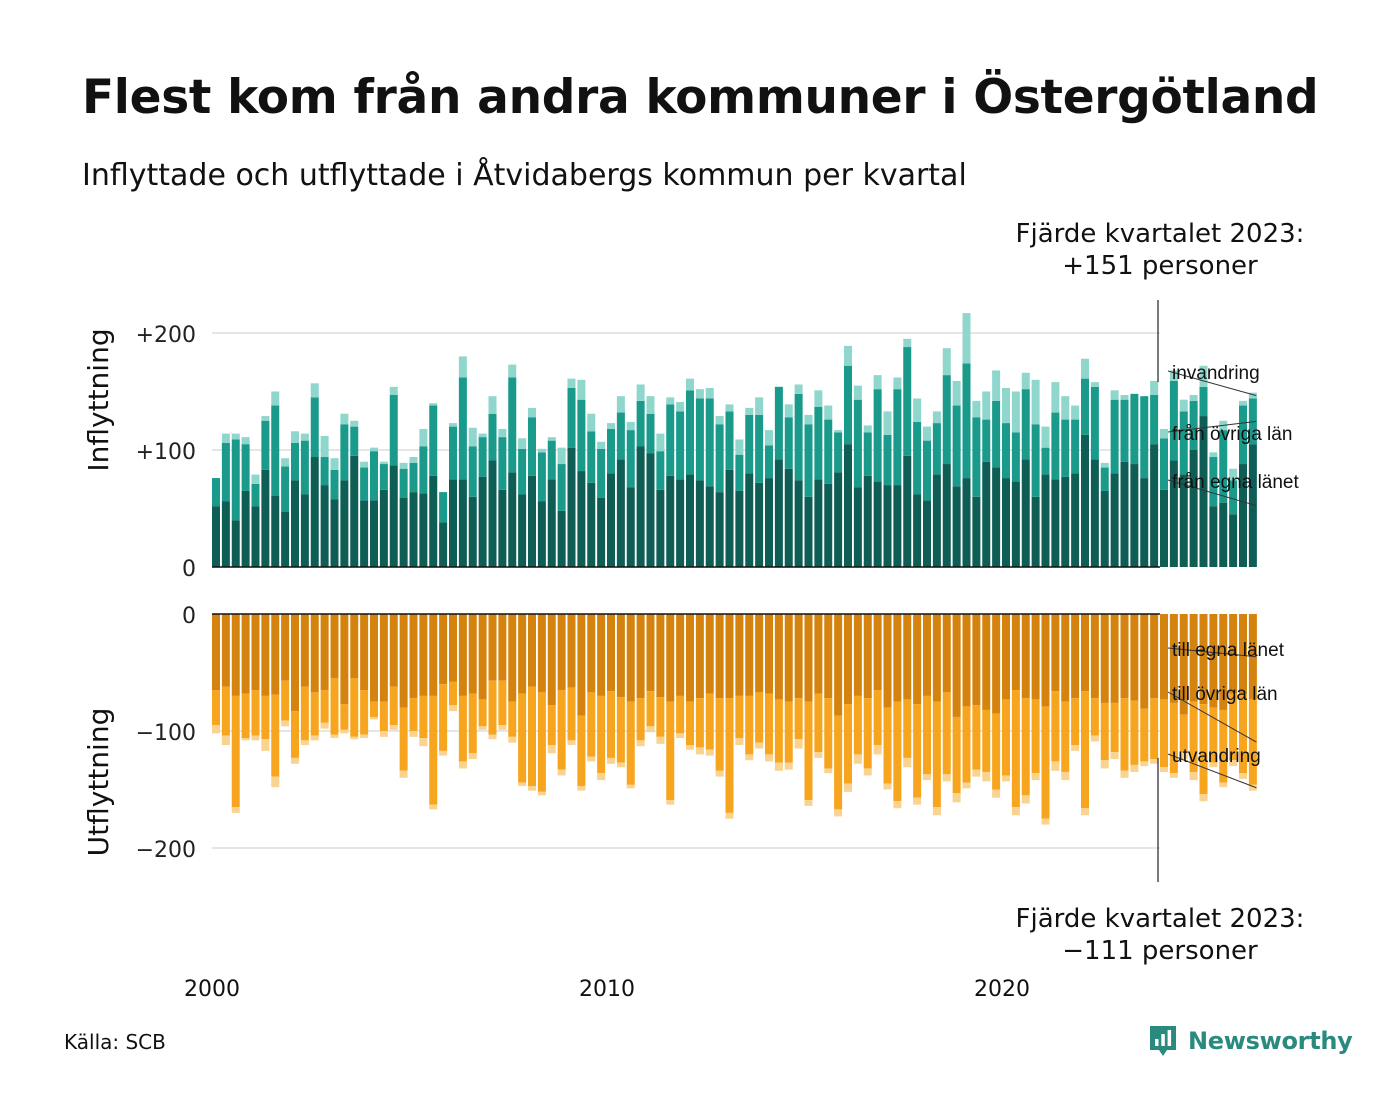 The height and width of the screenshot is (1120, 1400). Describe the element at coordinates (1212, 383) in the screenshot. I see `label-leader` at that location.